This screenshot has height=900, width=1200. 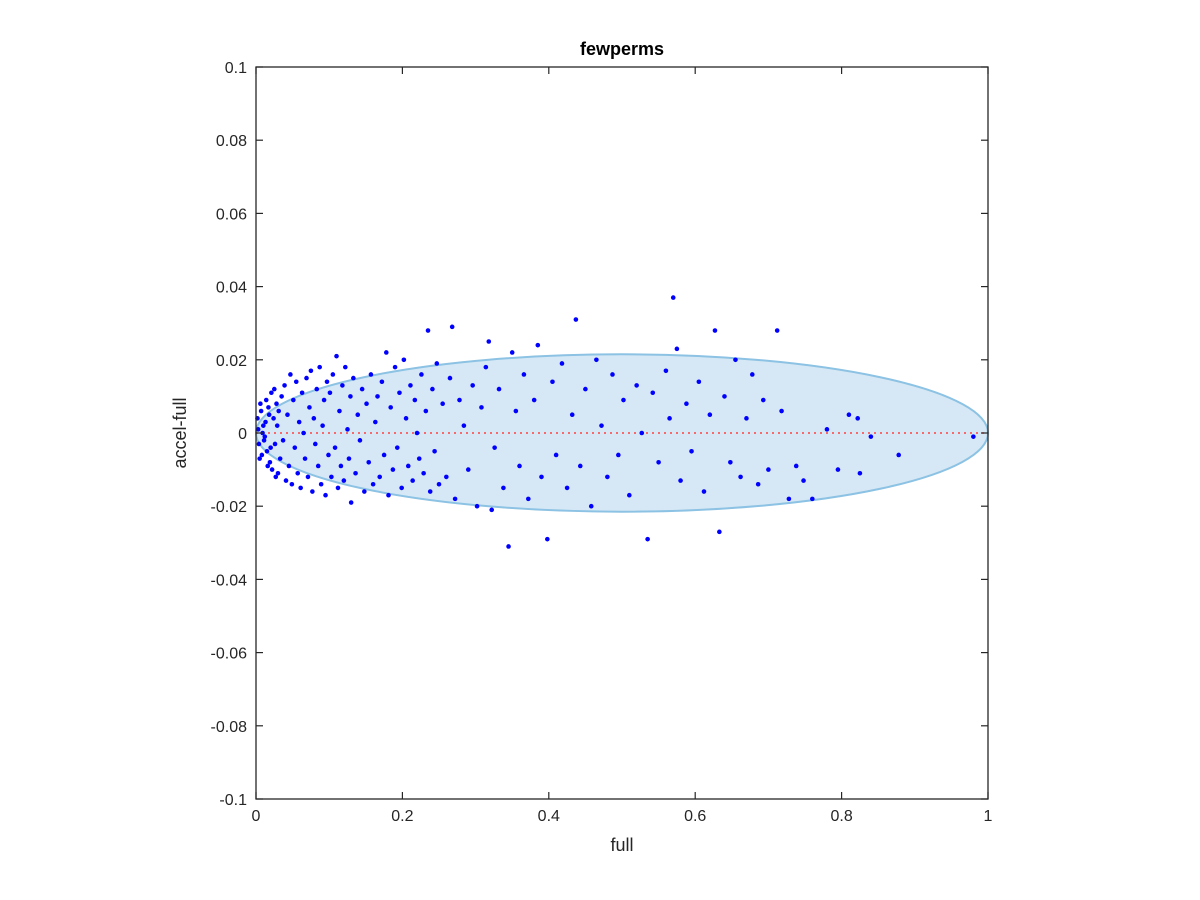 I want to click on y-tick-label: 0.1, so click(x=236, y=68).